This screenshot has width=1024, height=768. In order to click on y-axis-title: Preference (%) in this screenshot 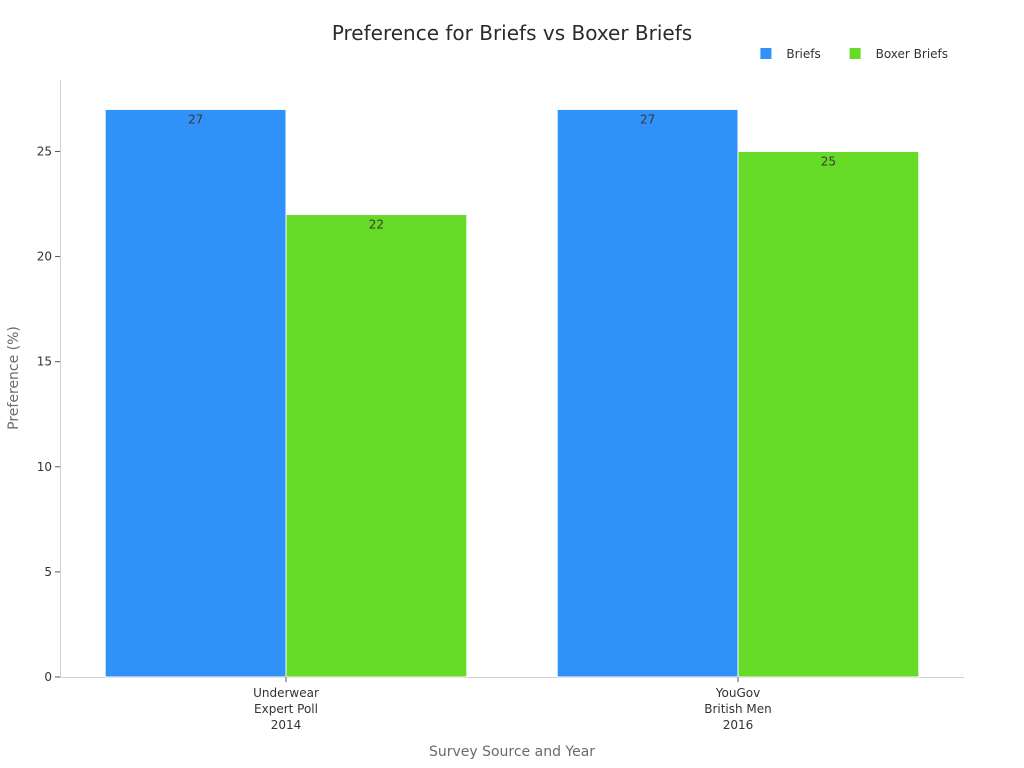, I will do `click(14, 378)`.